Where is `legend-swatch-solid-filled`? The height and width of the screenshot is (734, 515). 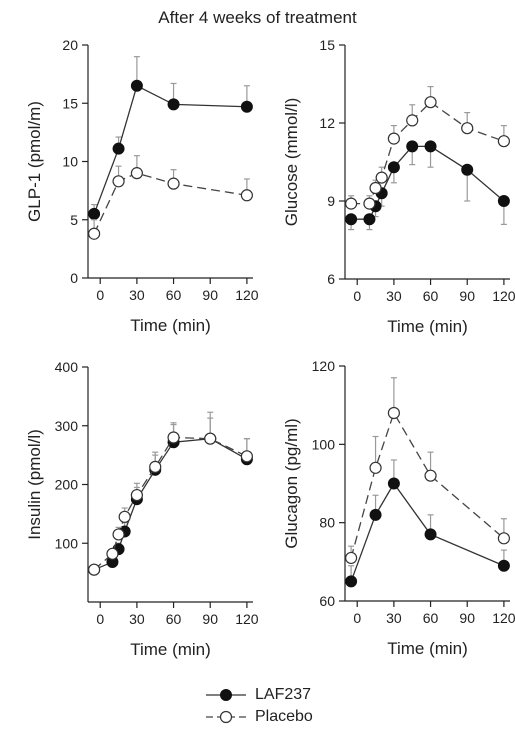 legend-swatch-solid-filled is located at coordinates (226, 695).